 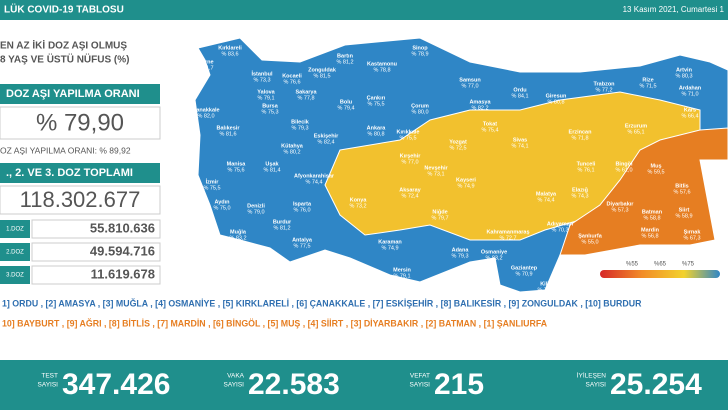 What do you see at coordinates (326, 136) in the screenshot?
I see `province-name: Eskişehir` at bounding box center [326, 136].